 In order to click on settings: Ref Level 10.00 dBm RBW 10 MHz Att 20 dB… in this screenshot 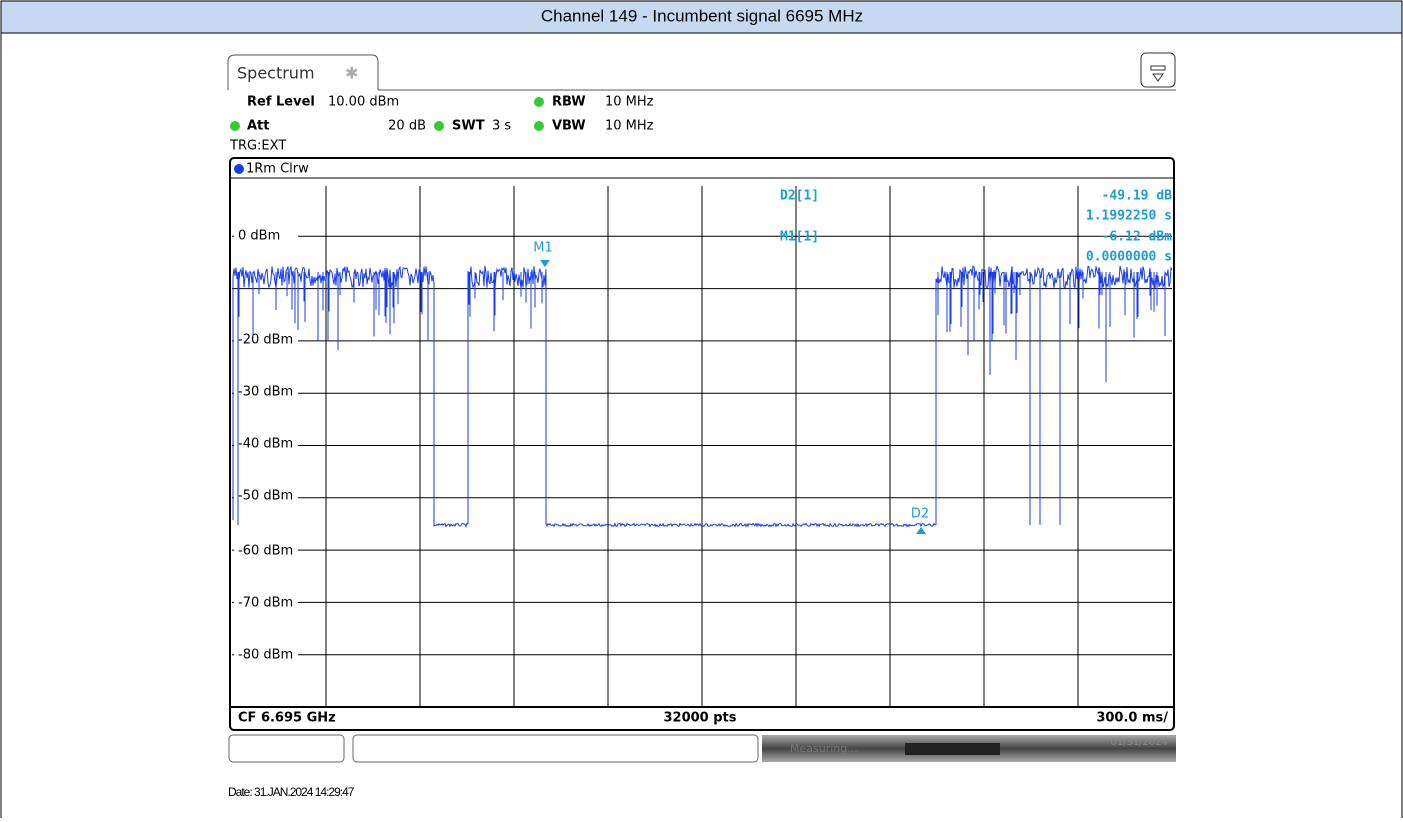, I will do `click(441, 124)`.